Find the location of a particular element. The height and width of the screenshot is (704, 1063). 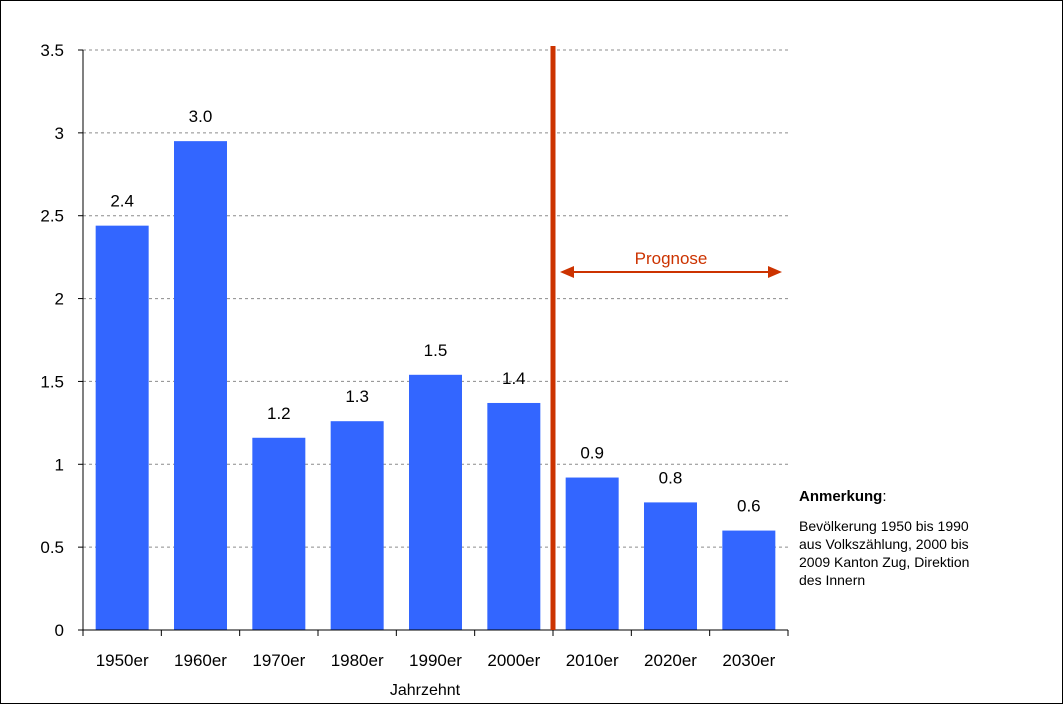

data-label: 1.3 is located at coordinates (357, 396).